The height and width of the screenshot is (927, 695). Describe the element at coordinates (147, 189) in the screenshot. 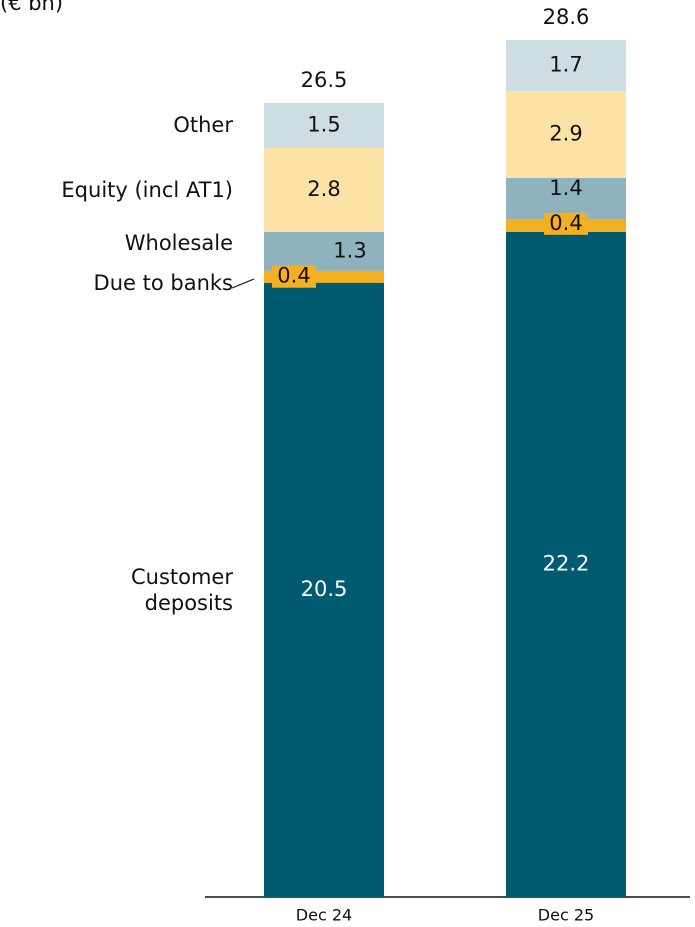

I see `legend-label: Equity (incl AT1)` at that location.